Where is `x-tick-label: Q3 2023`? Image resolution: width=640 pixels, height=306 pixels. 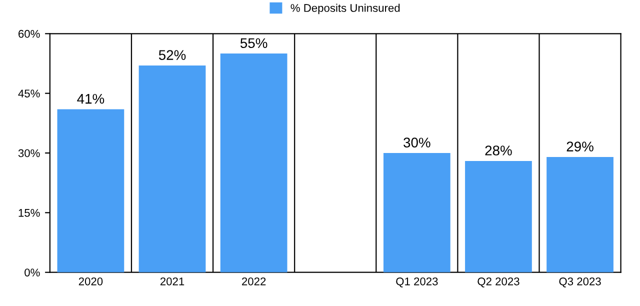 x-tick-label: Q3 2023 is located at coordinates (580, 282).